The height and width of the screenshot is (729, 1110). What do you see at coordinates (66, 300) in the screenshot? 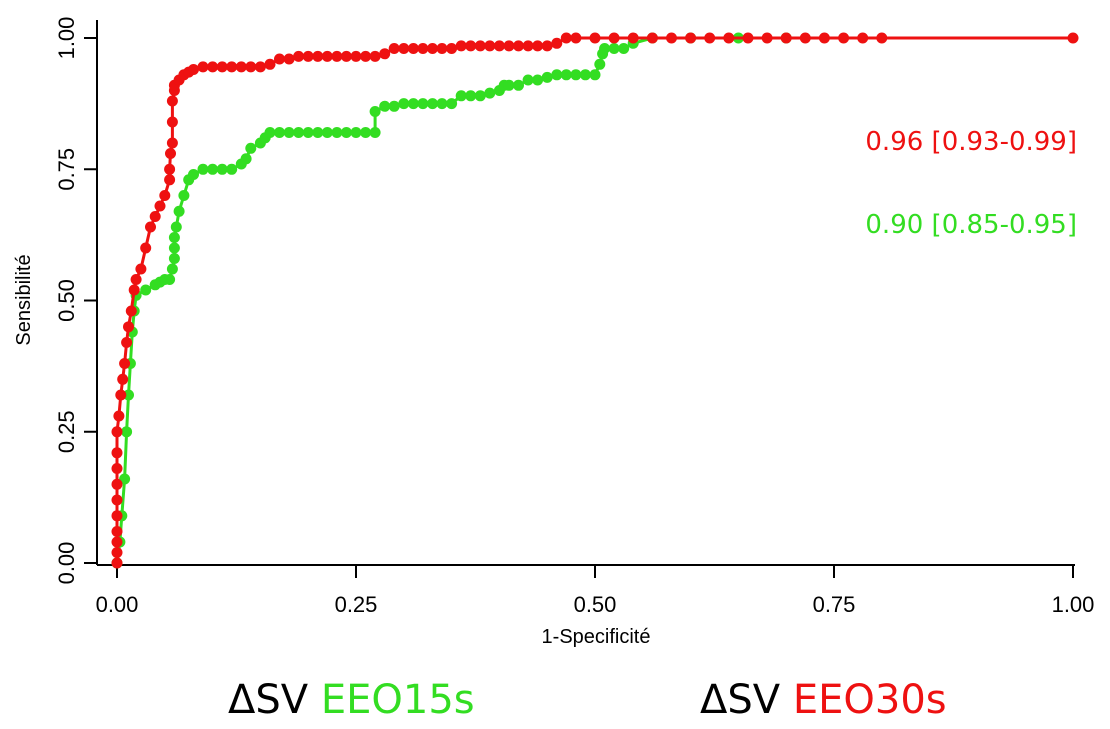
I see `y-tick-label: 0.50` at bounding box center [66, 300].